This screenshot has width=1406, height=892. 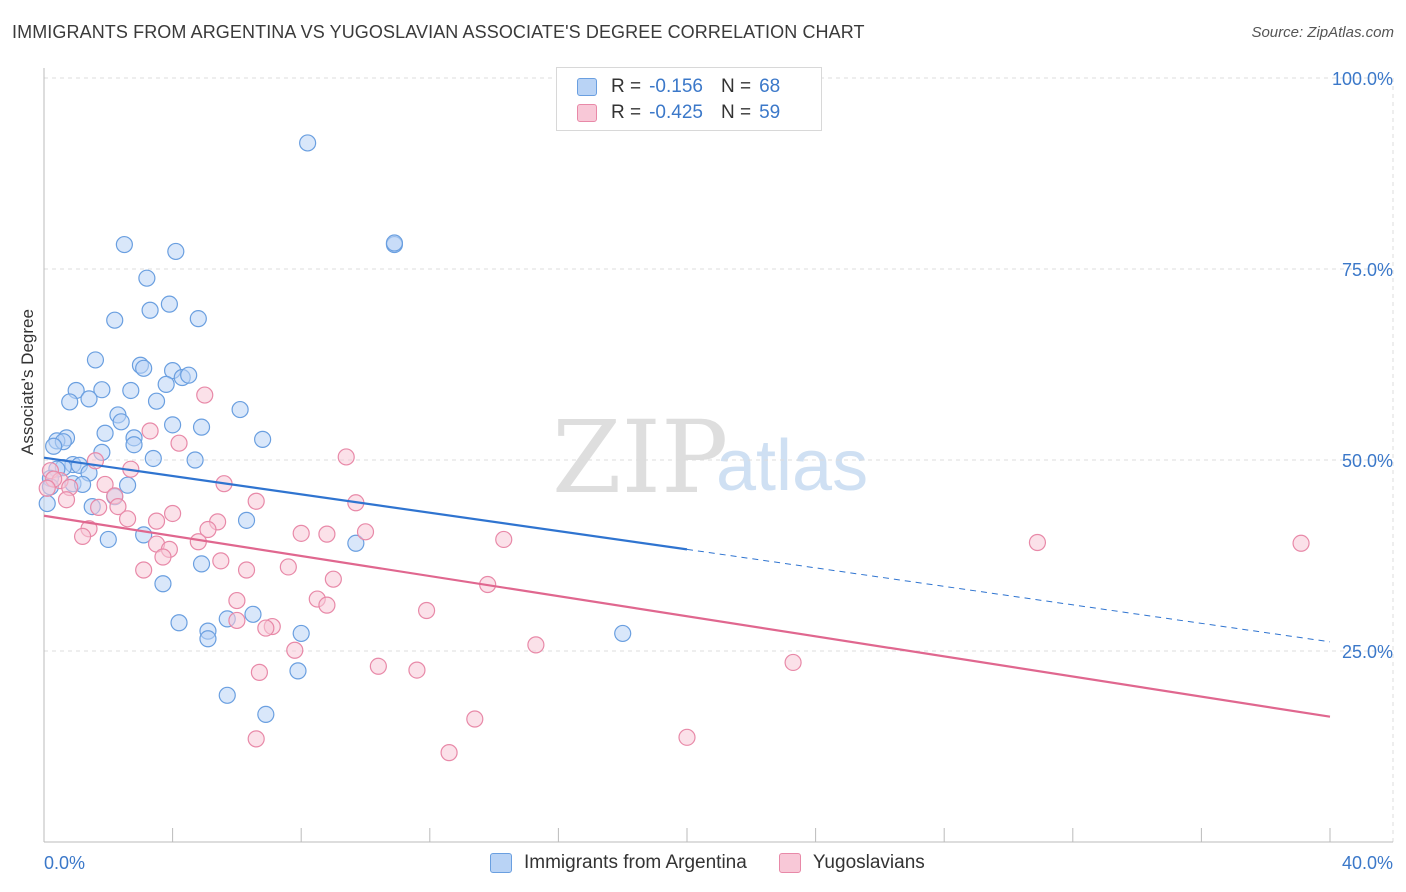 I want to click on y-tick-label: 25.0%, so click(x=1367, y=652).